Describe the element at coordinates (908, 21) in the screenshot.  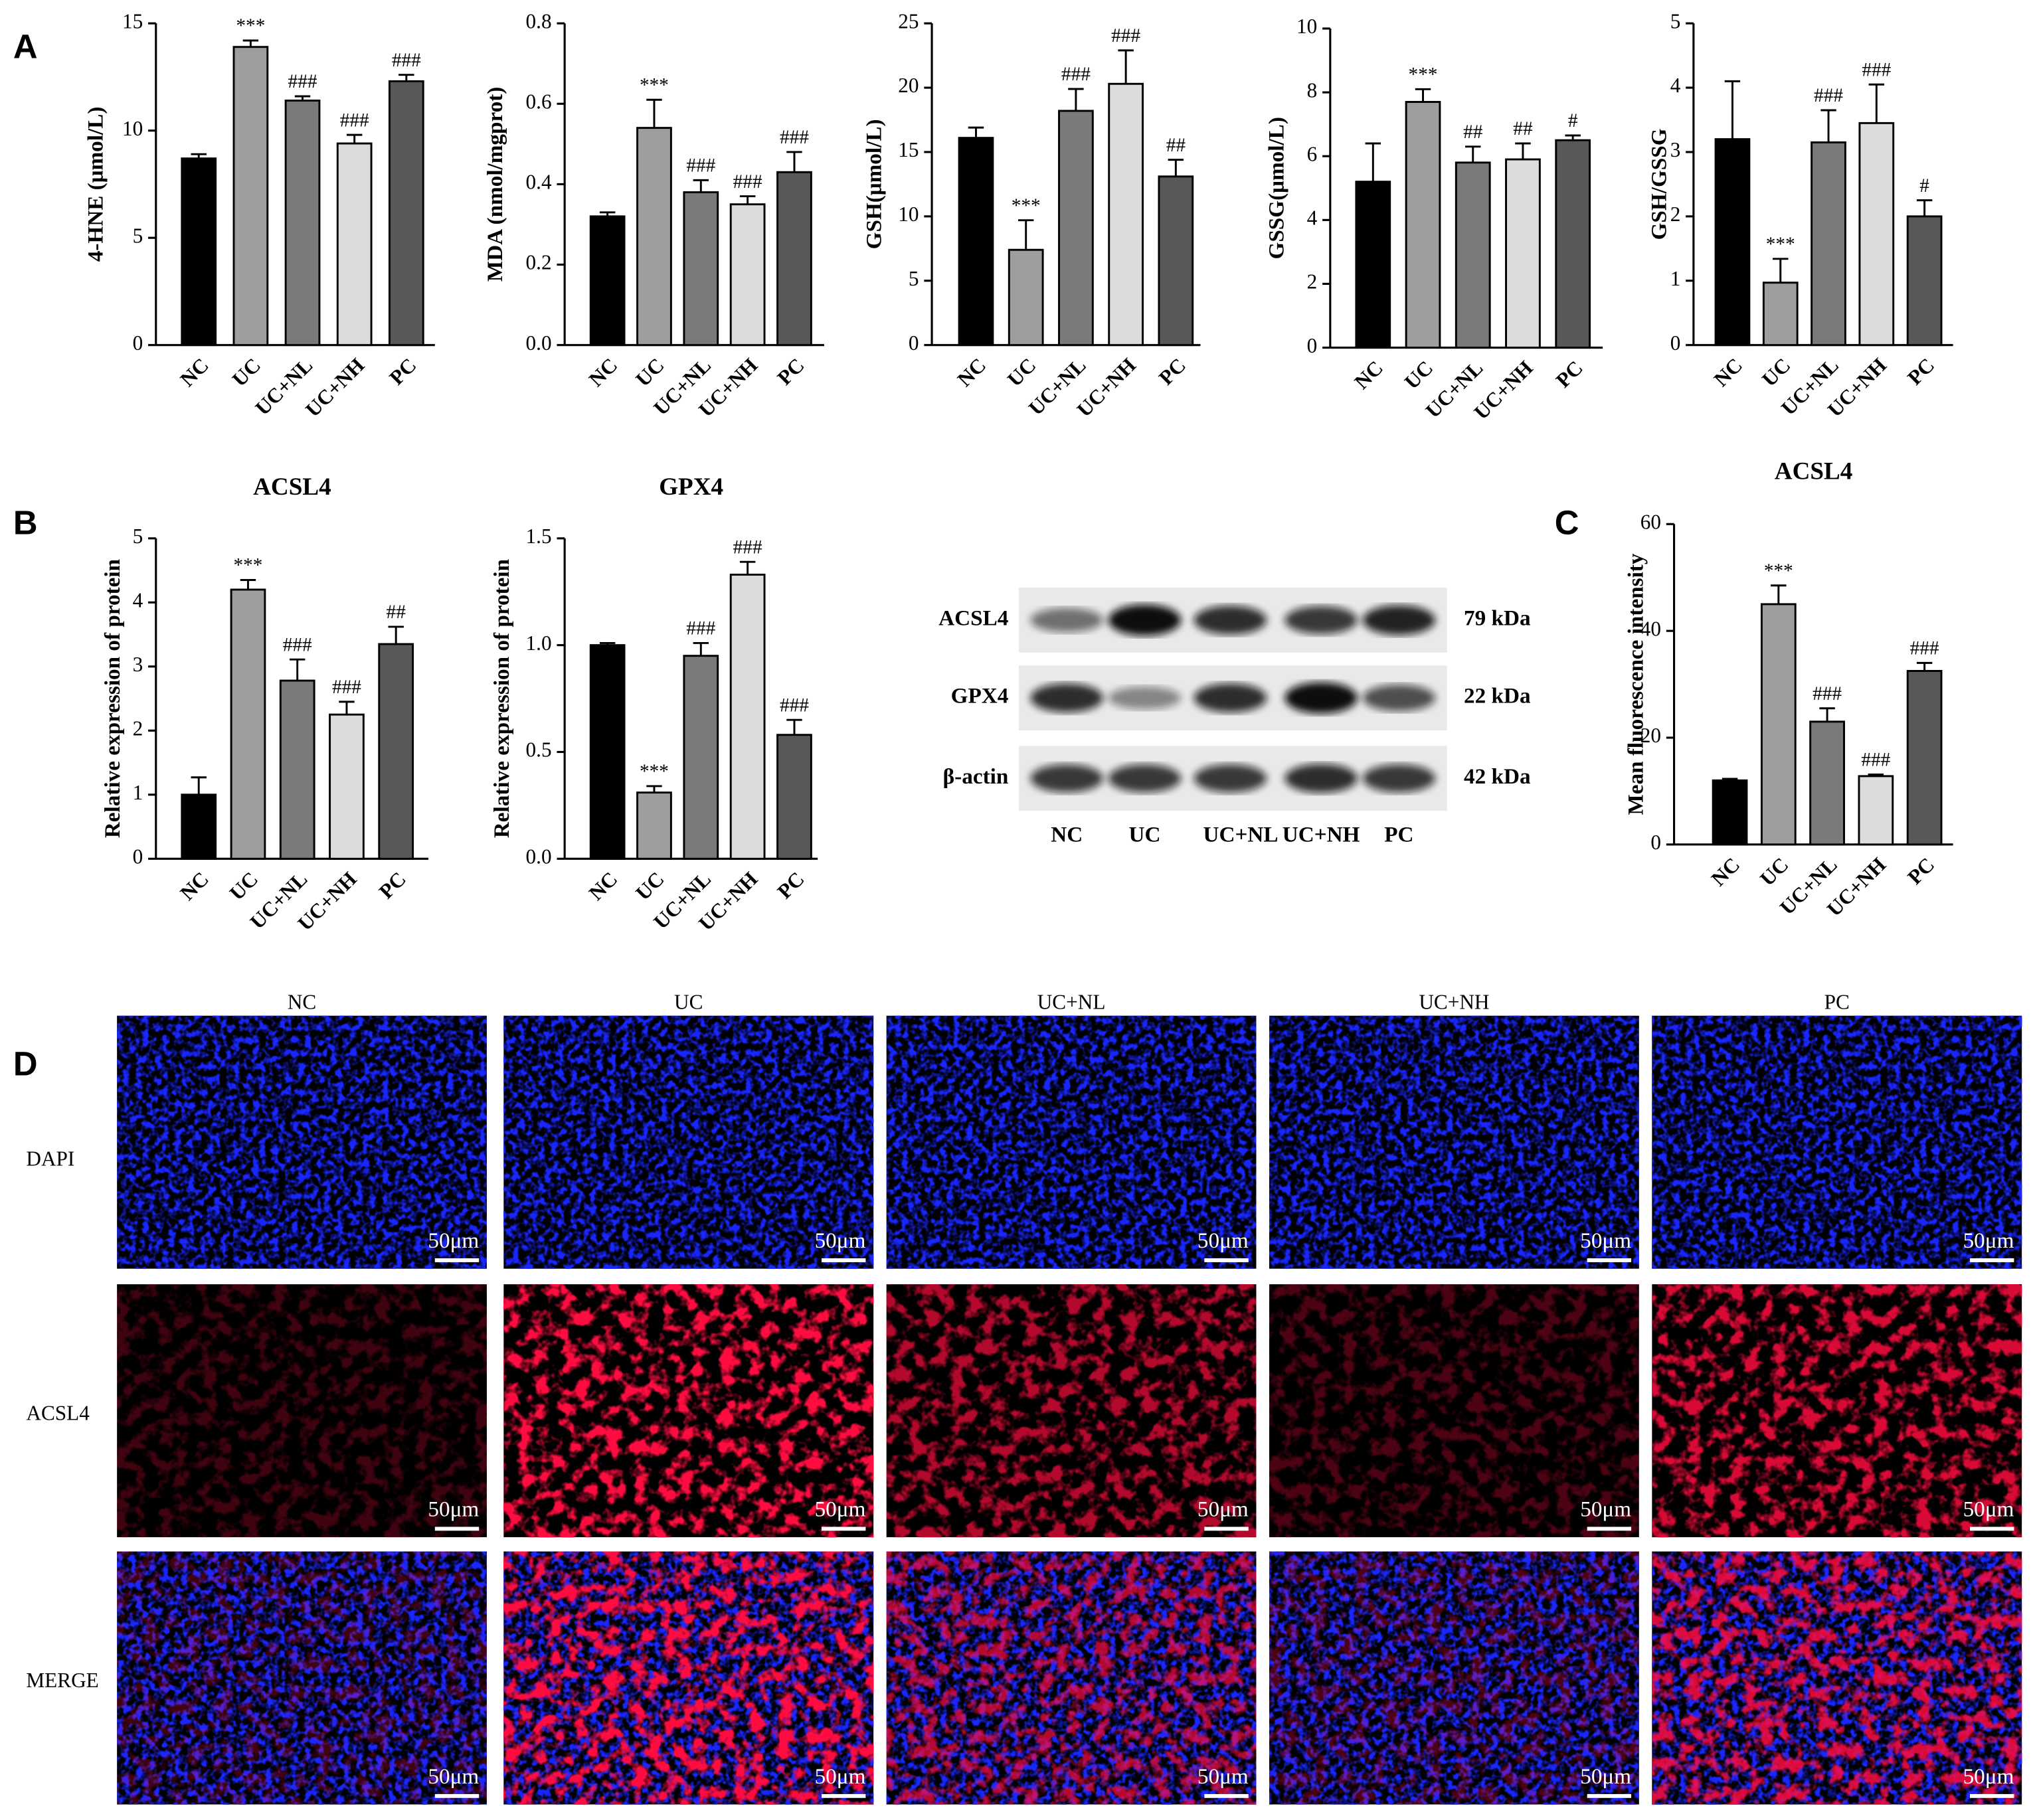
I see `y-tick-label: 25` at that location.